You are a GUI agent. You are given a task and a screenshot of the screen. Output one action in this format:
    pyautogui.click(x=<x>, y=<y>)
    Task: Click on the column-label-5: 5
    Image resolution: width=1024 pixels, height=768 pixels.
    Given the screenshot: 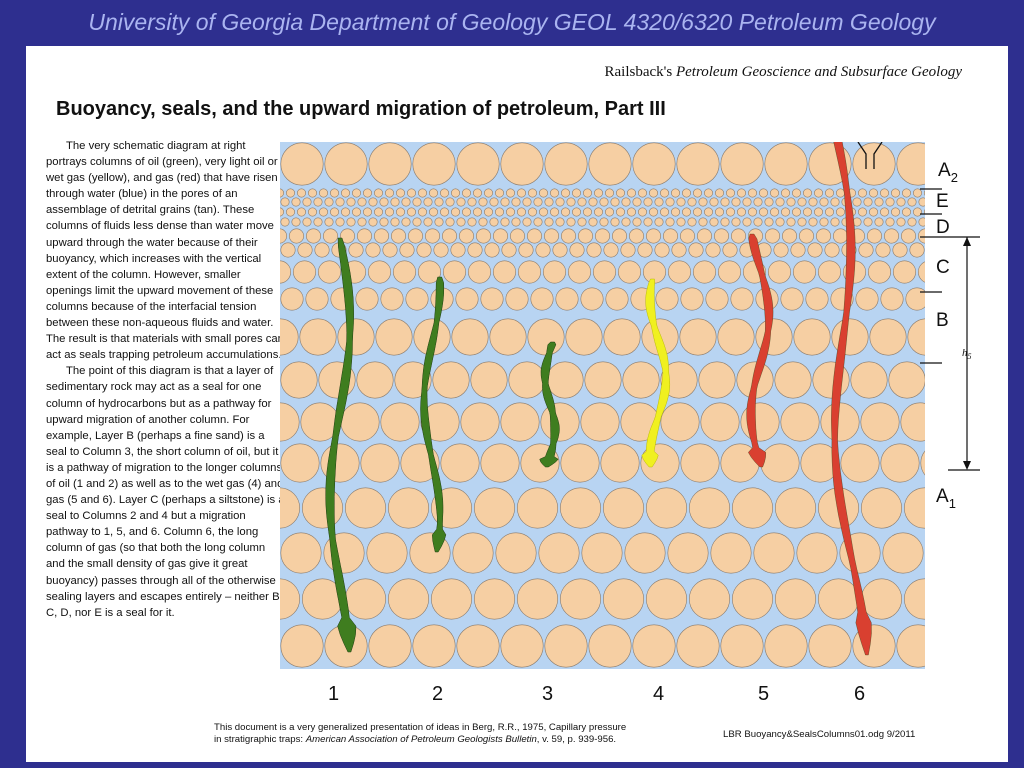 What is the action you would take?
    pyautogui.click(x=763, y=694)
    